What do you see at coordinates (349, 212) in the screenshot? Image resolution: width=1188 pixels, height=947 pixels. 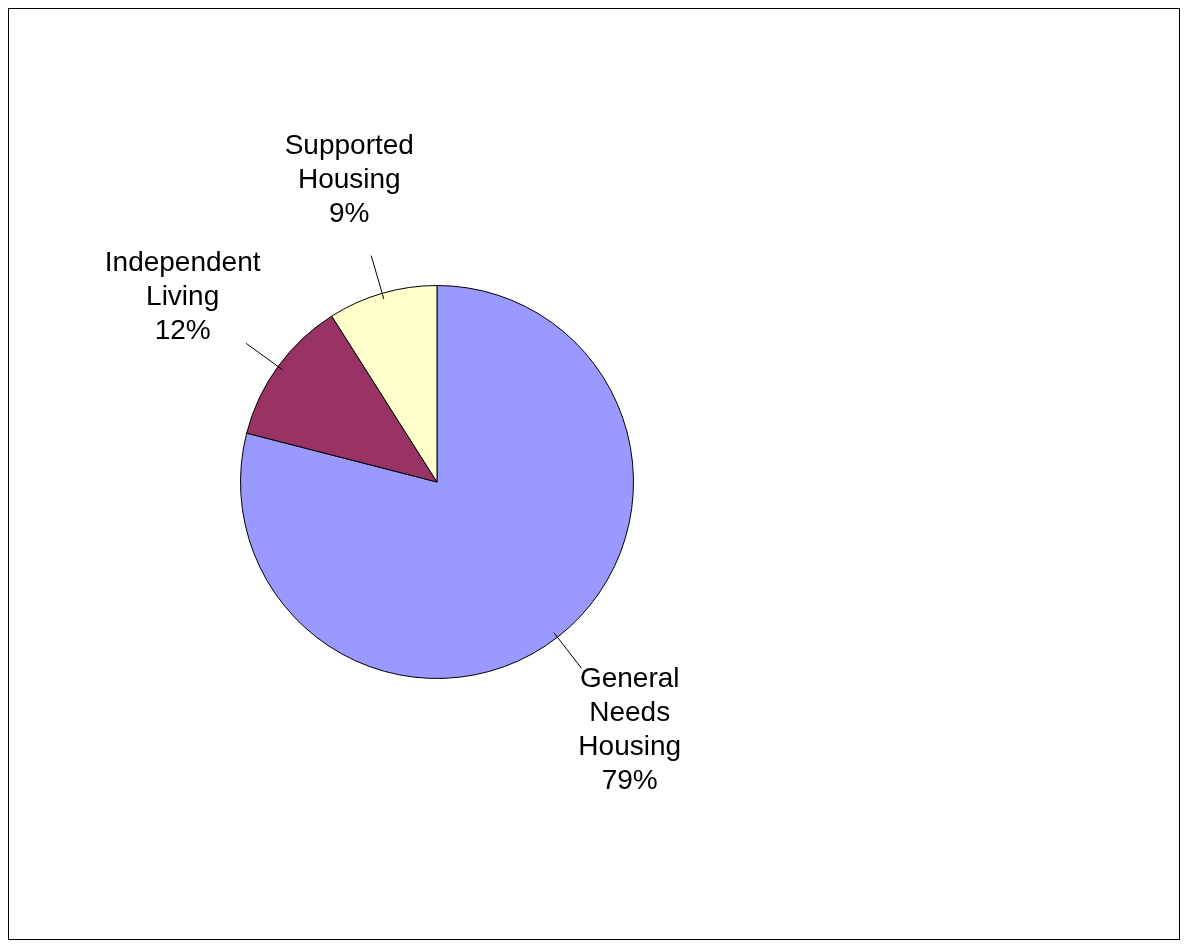 I see `data-label: 9%` at bounding box center [349, 212].